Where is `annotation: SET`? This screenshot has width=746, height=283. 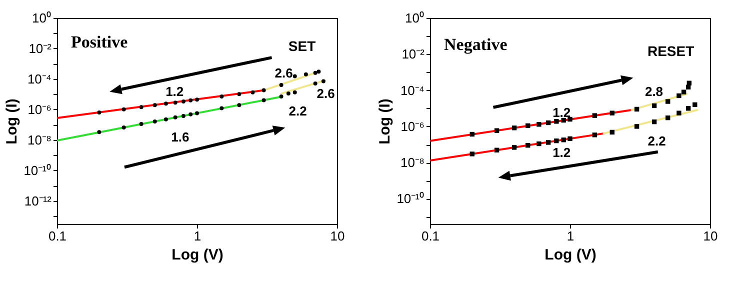 annotation: SET is located at coordinates (302, 46).